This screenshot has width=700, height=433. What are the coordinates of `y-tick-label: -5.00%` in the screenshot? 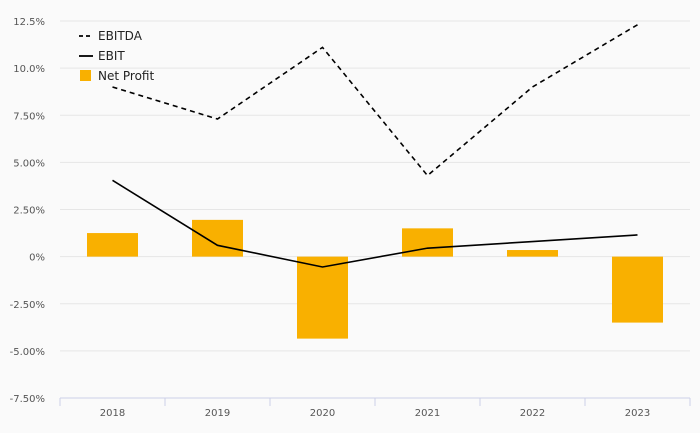 It's located at (27, 352).